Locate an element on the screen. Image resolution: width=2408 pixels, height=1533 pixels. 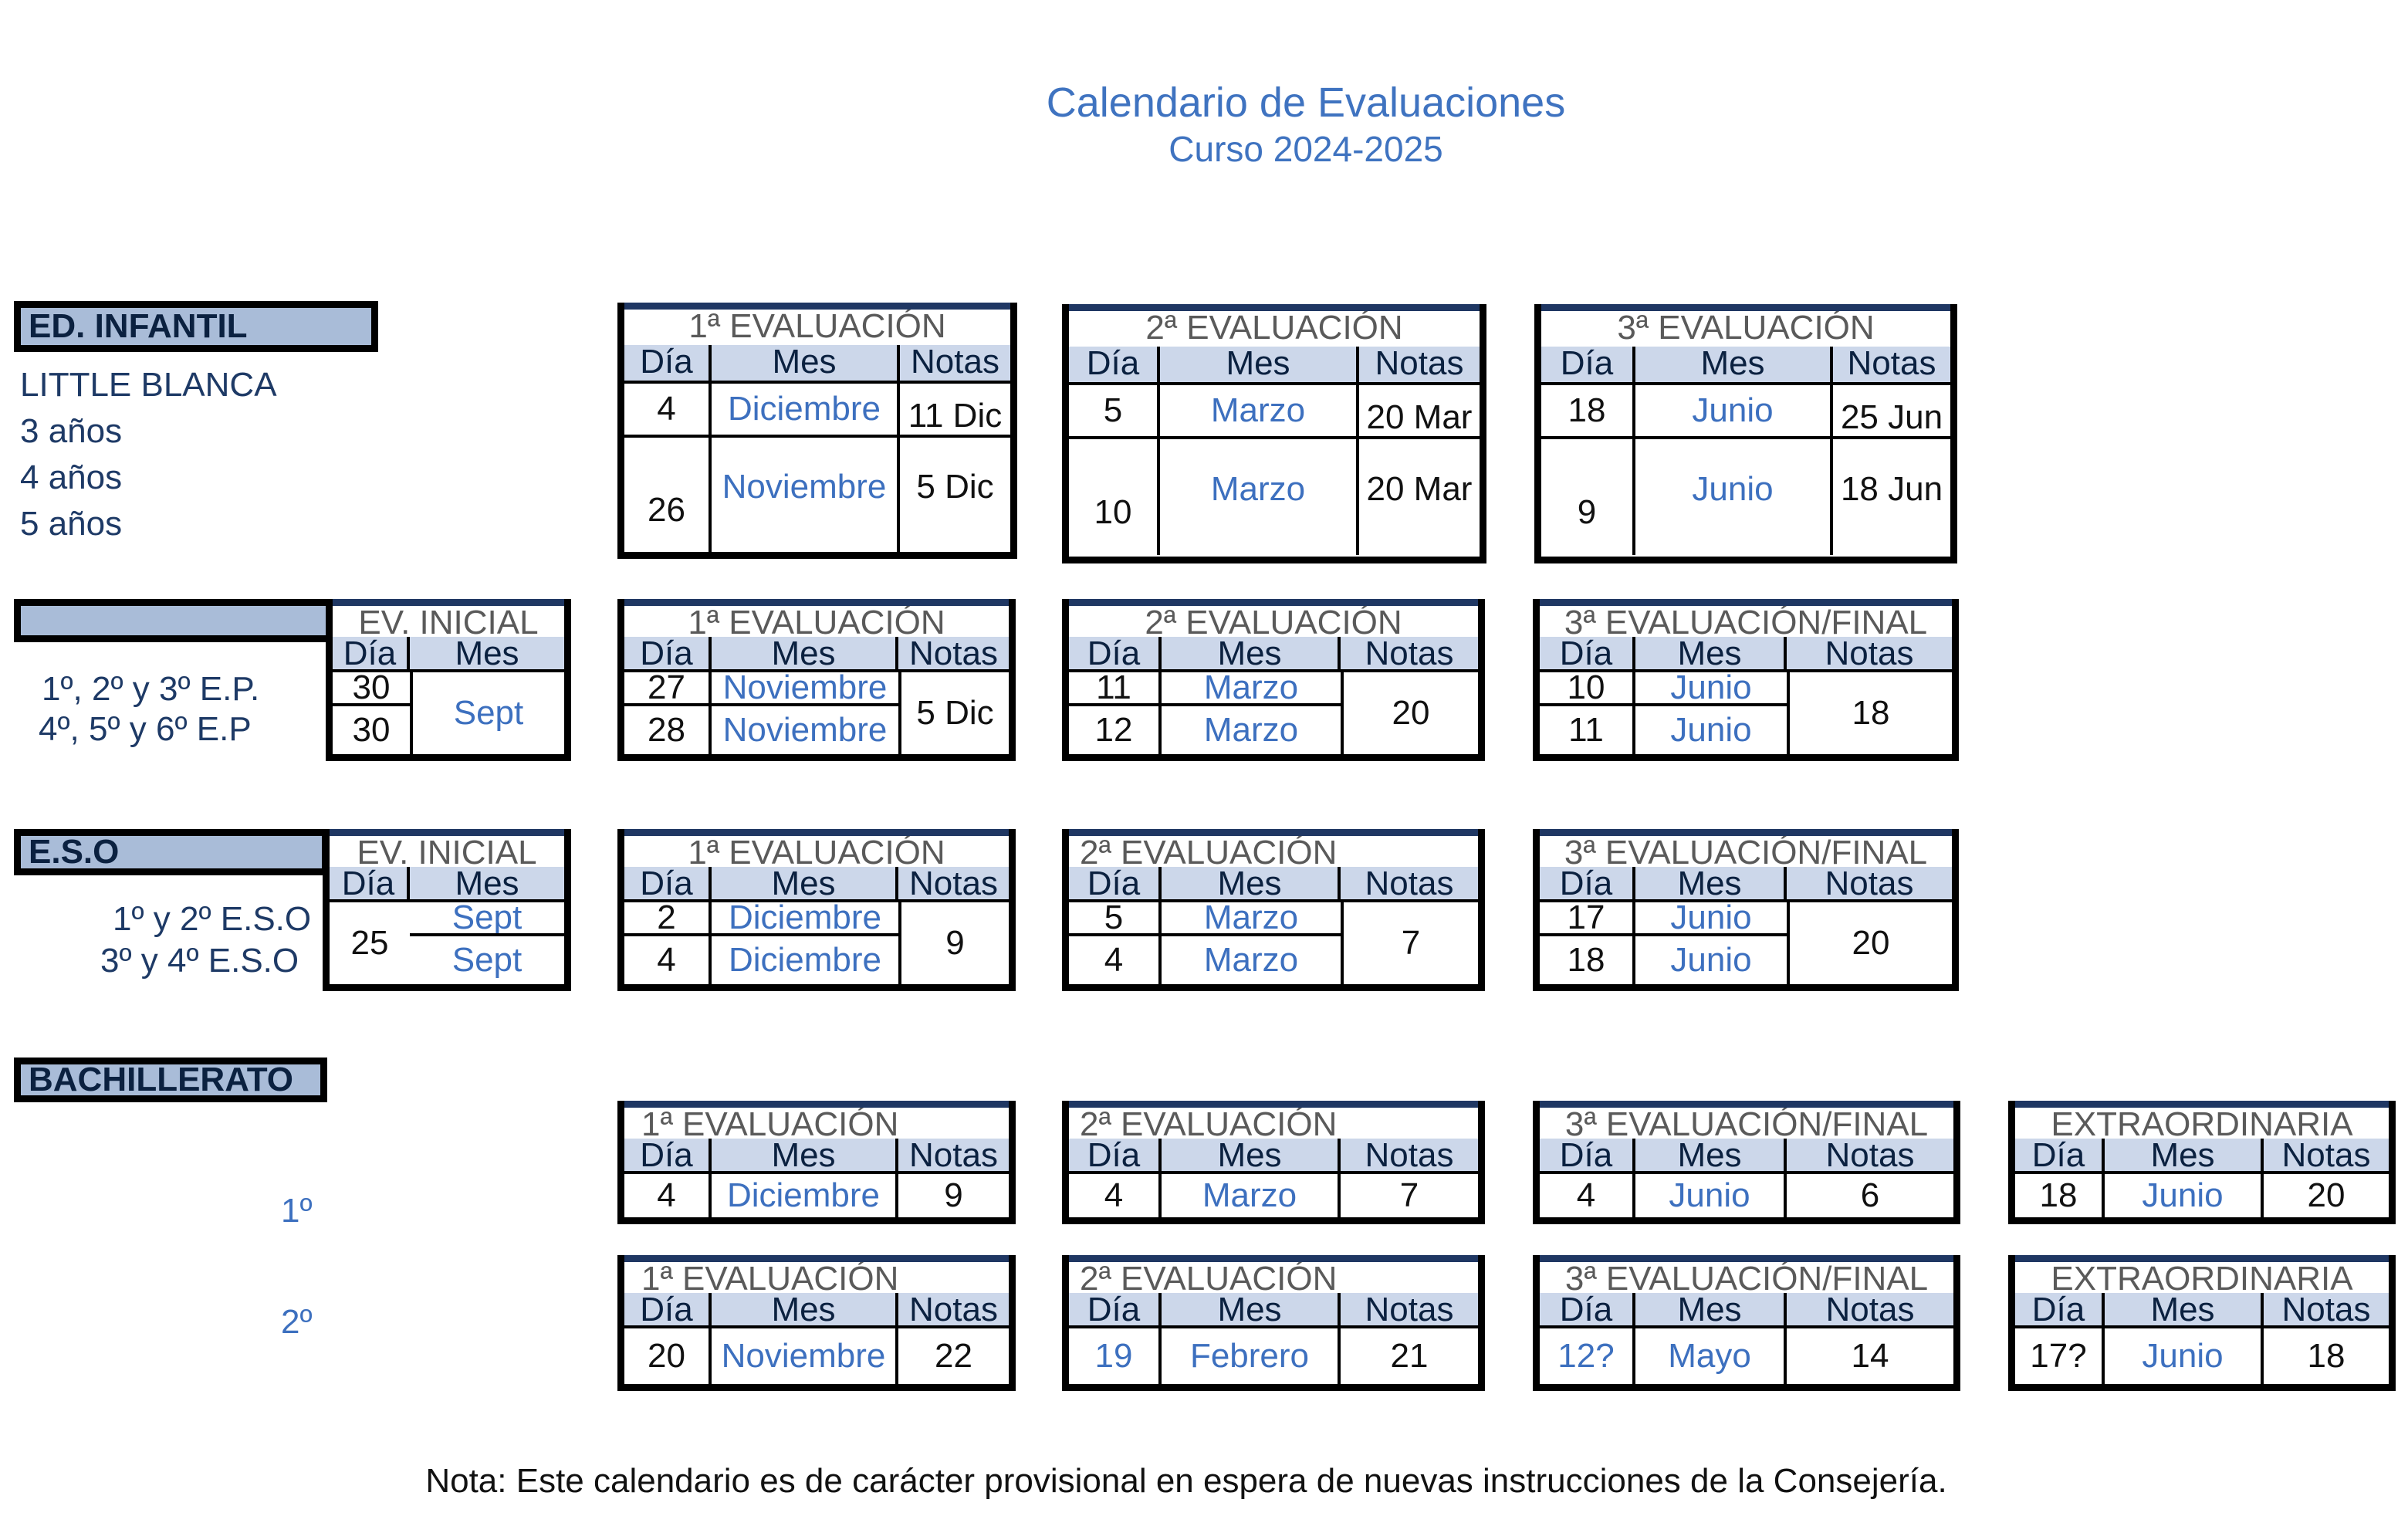
cell-notas: 20 is located at coordinates (1871, 943).